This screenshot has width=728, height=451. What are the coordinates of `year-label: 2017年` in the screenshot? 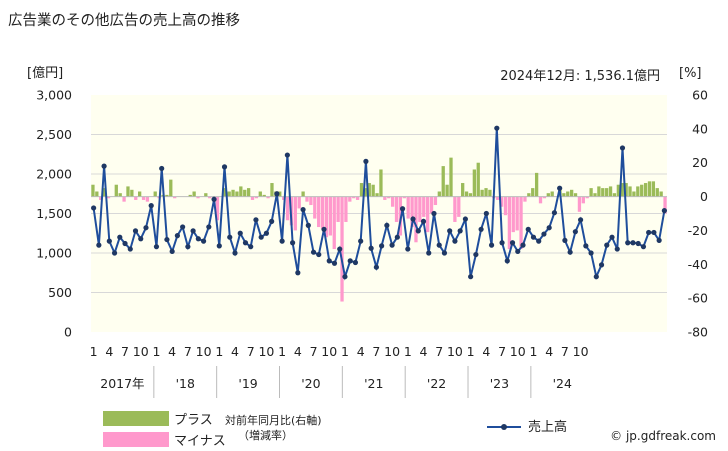 It's located at (122, 383).